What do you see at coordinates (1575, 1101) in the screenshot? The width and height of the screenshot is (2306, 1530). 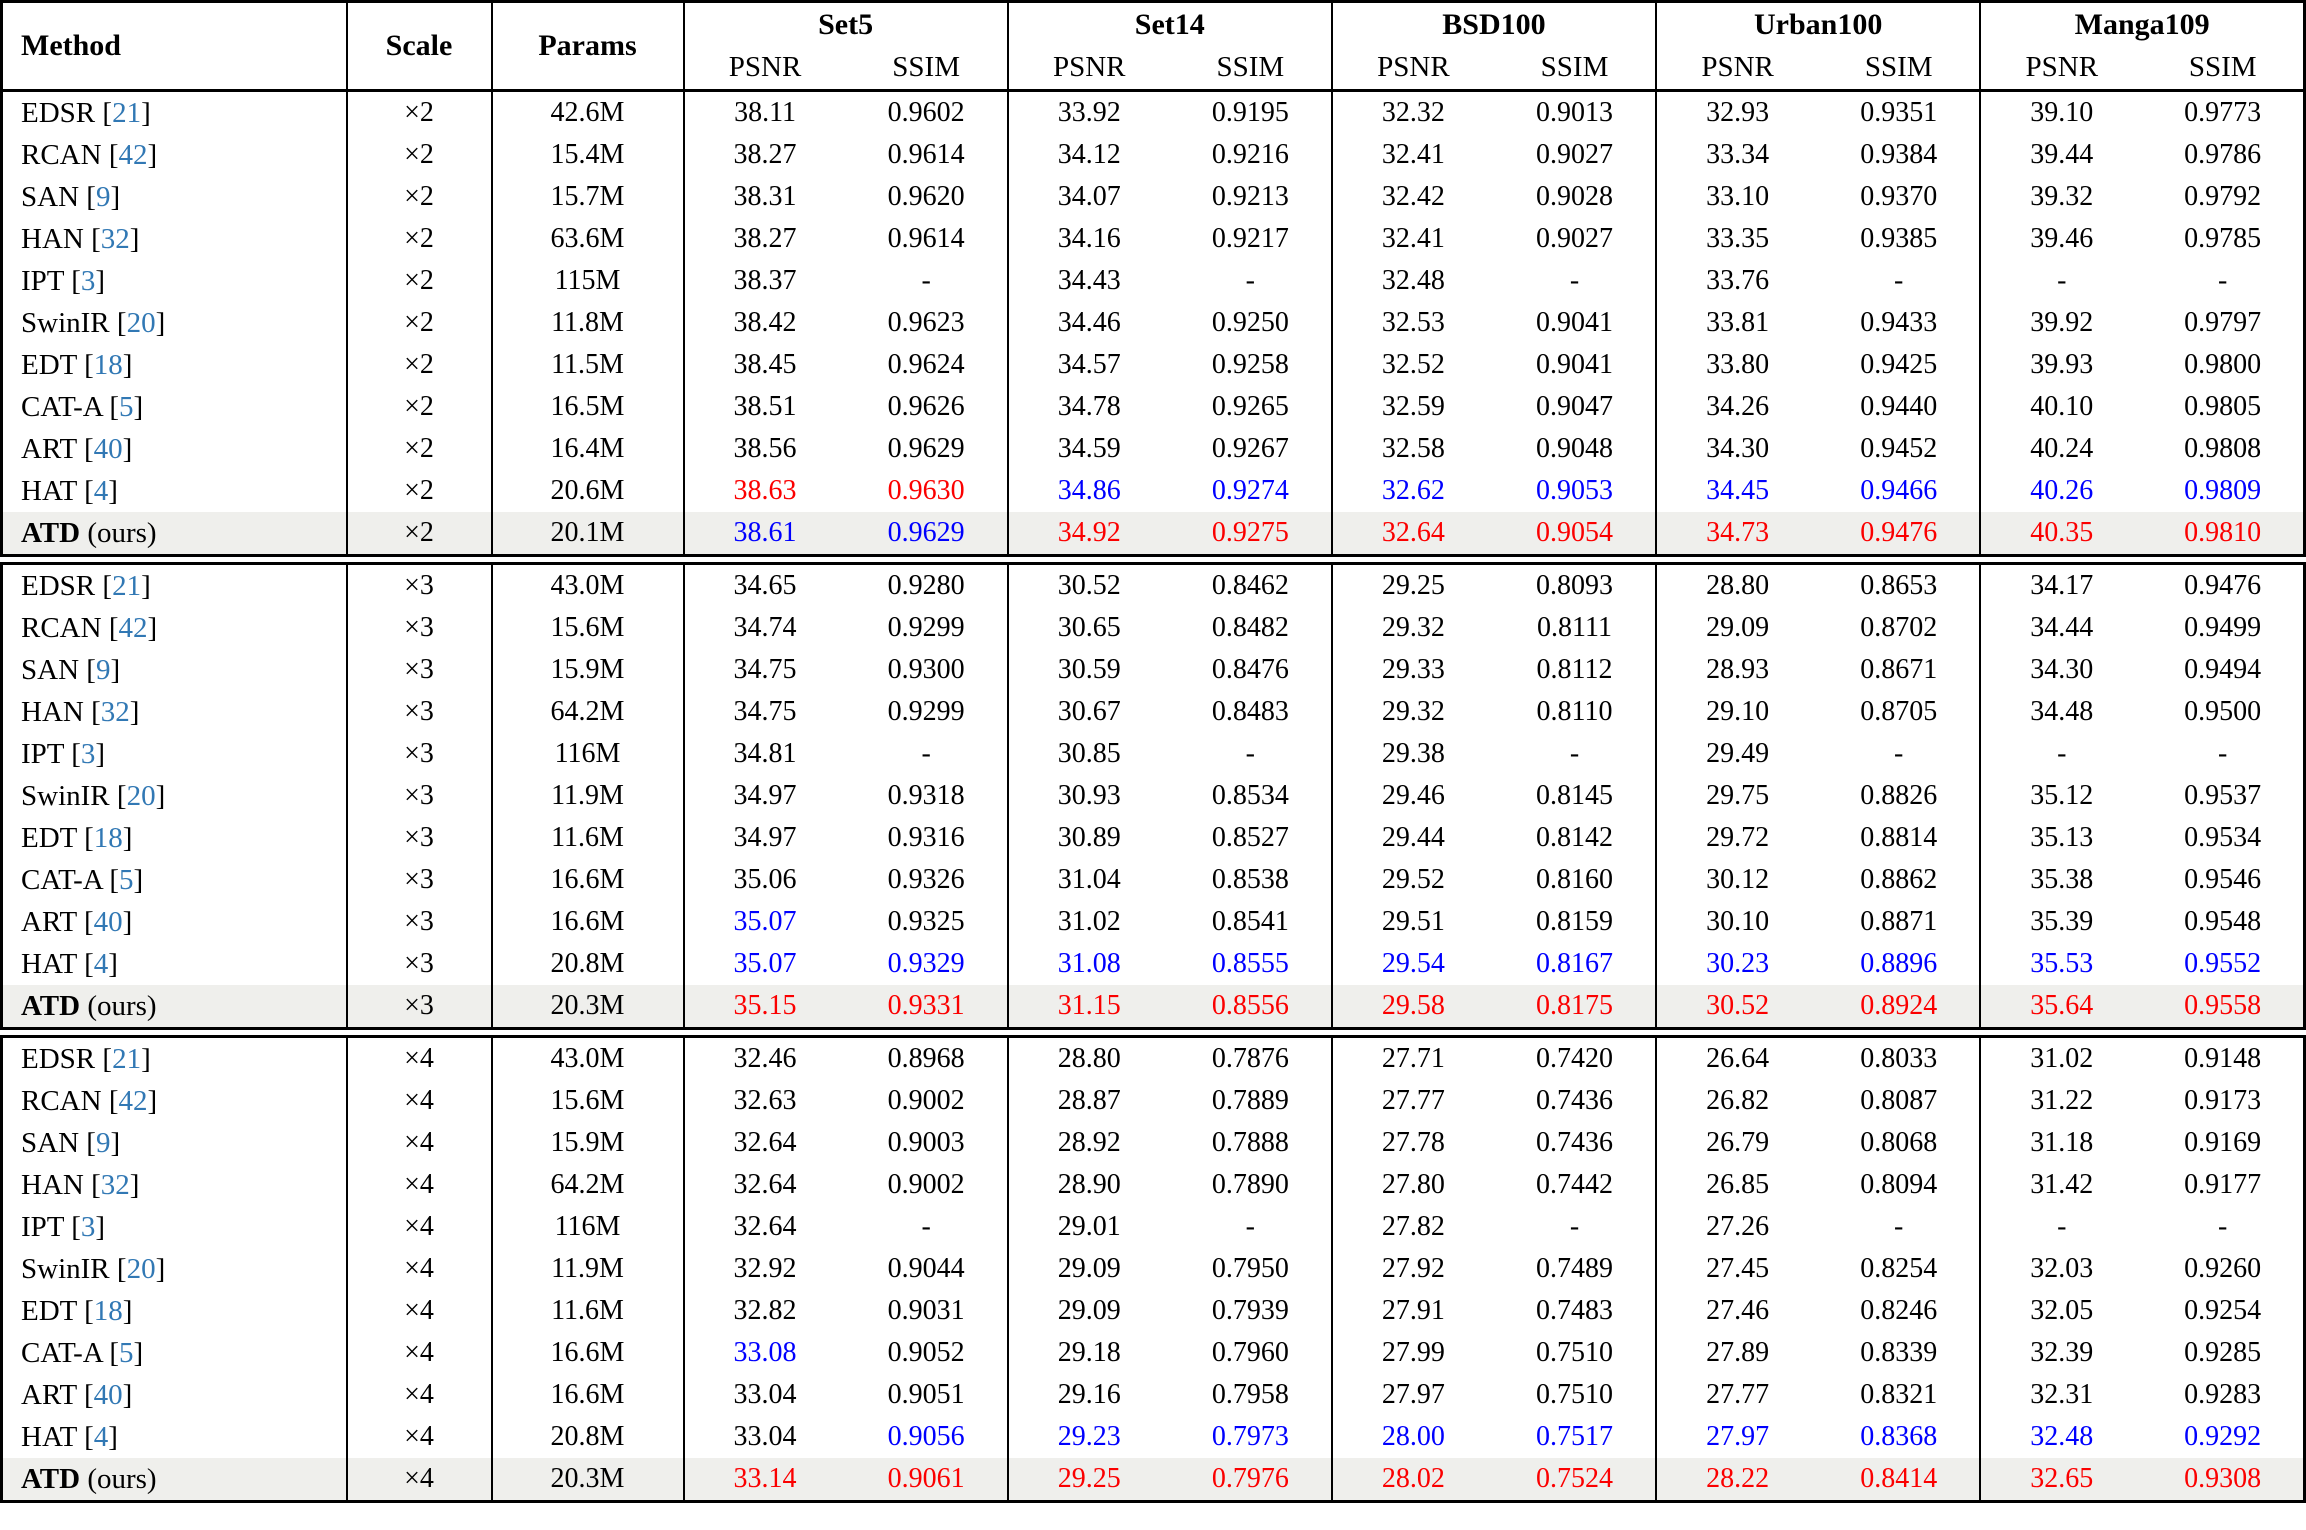 I see `ssim-value: 0.7436` at bounding box center [1575, 1101].